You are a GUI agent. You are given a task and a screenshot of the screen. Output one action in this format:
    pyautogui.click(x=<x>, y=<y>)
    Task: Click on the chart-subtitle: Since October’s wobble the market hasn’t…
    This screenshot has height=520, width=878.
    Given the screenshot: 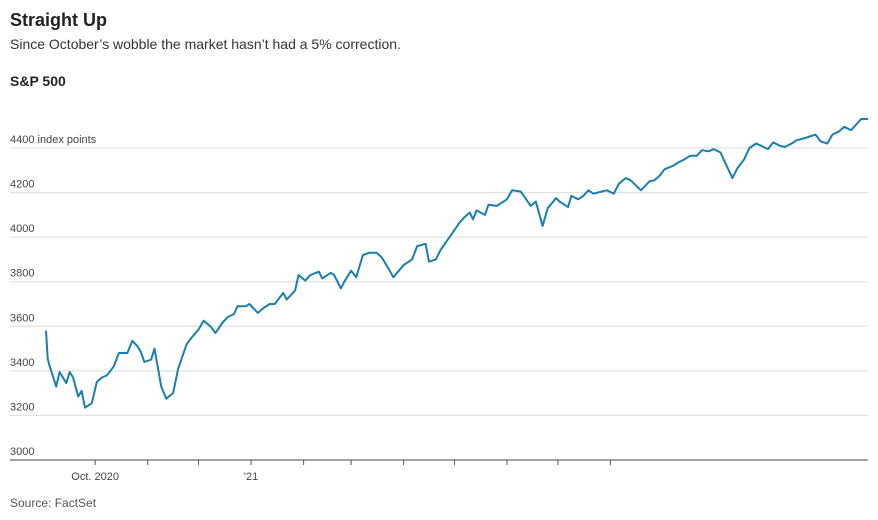 What is the action you would take?
    pyautogui.click(x=205, y=44)
    